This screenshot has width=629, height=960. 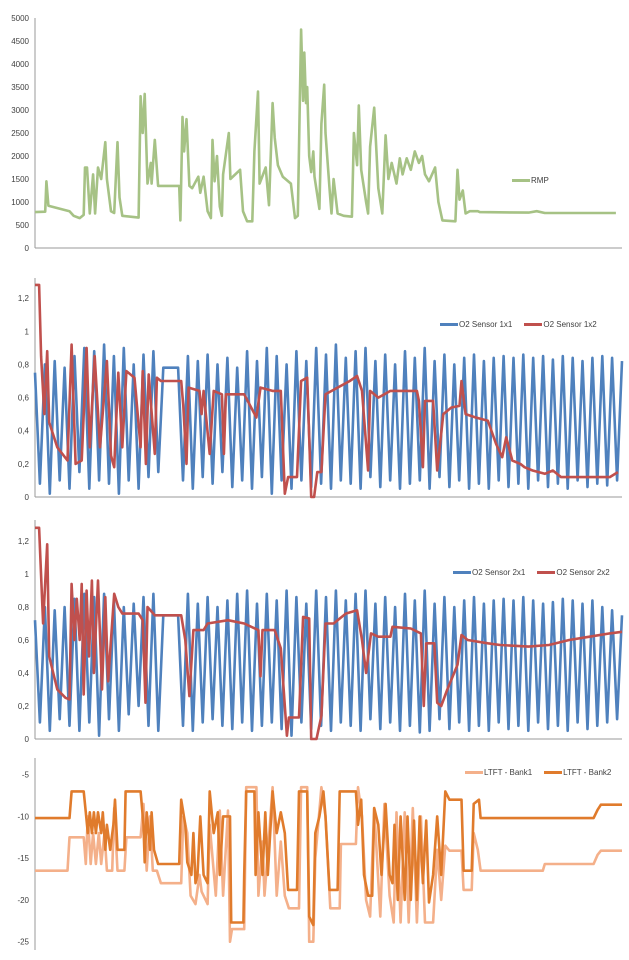 I want to click on legend-item: O2 Sensor 1x1, so click(x=476, y=324).